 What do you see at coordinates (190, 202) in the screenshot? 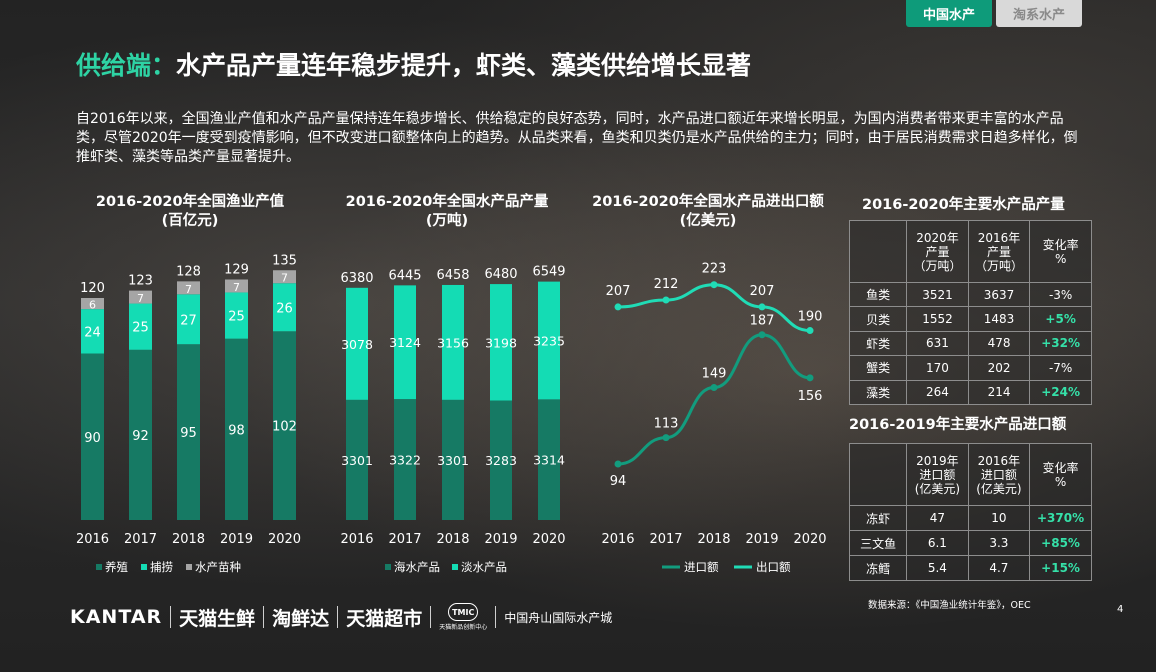
I see `chart1-title-line1: 2016-2020年全国渔业产值` at bounding box center [190, 202].